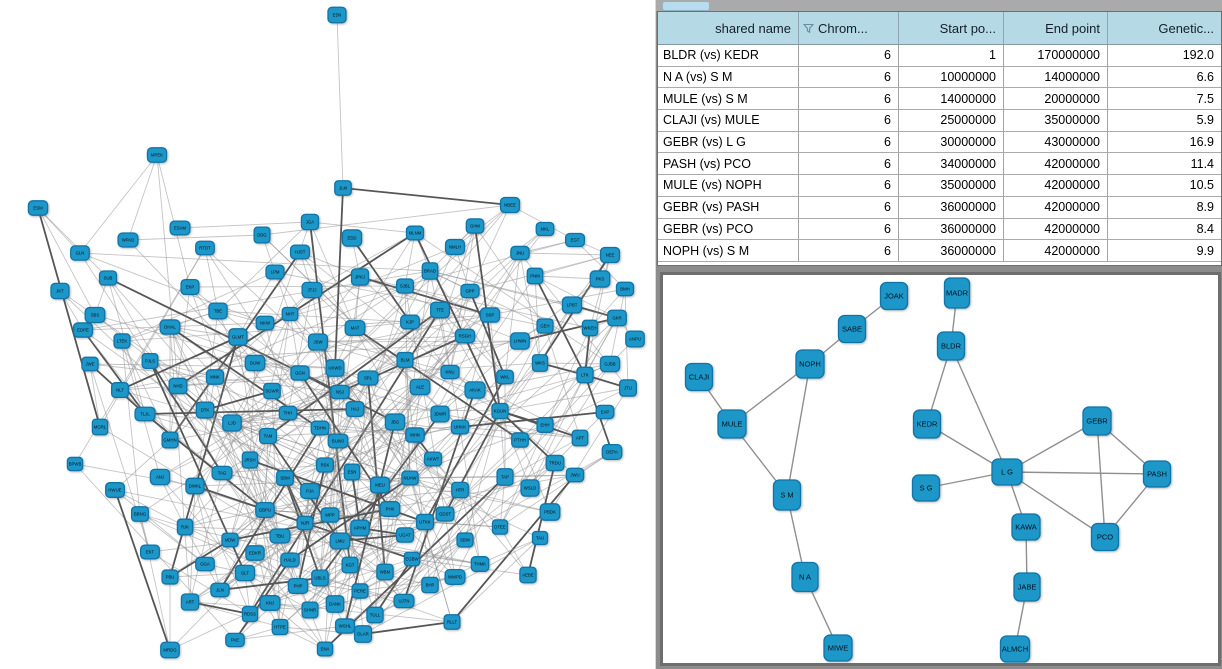  I want to click on table-cell: 34000000, so click(951, 164).